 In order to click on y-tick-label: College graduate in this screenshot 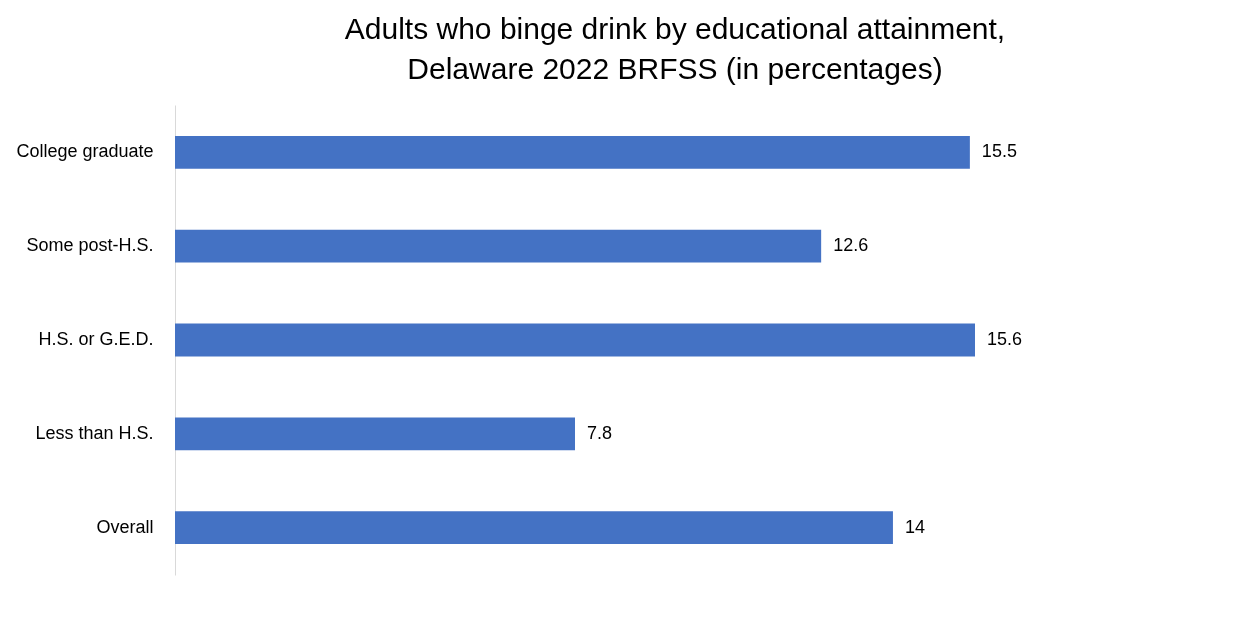, I will do `click(85, 151)`.